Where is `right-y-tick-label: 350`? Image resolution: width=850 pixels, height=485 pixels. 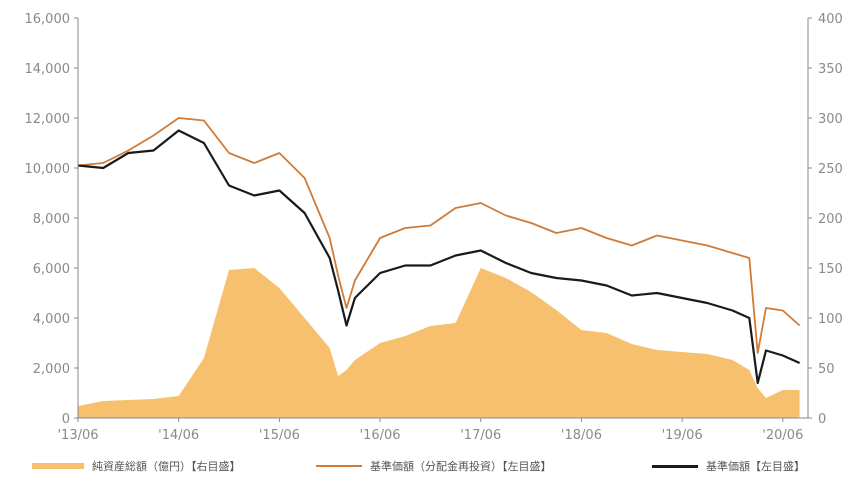 right-y-tick-label: 350 is located at coordinates (830, 69).